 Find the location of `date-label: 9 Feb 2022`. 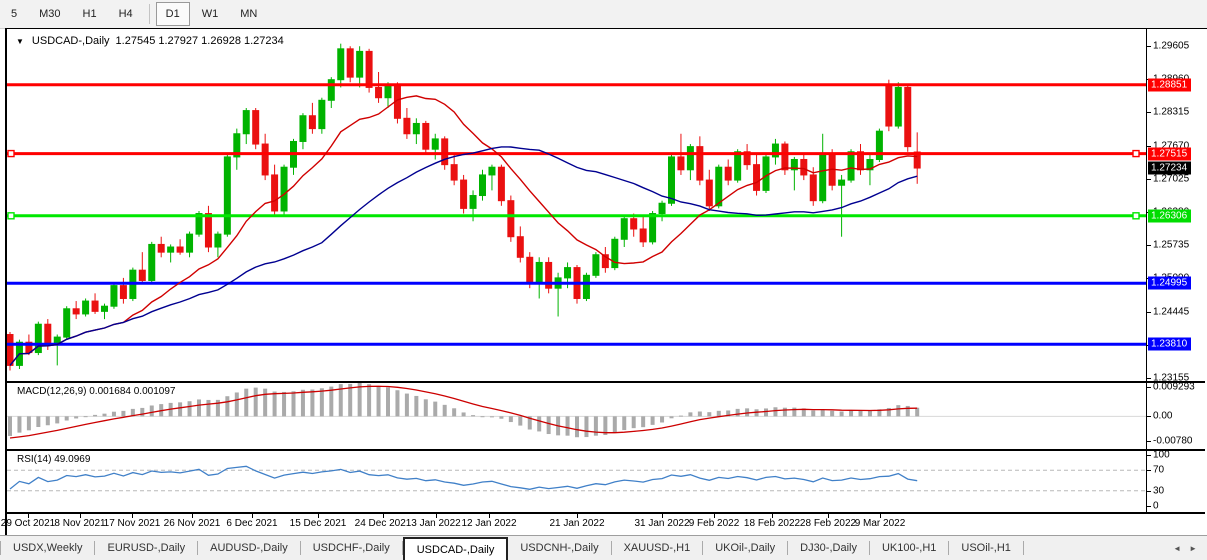

date-label: 9 Feb 2022 is located at coordinates (714, 523).